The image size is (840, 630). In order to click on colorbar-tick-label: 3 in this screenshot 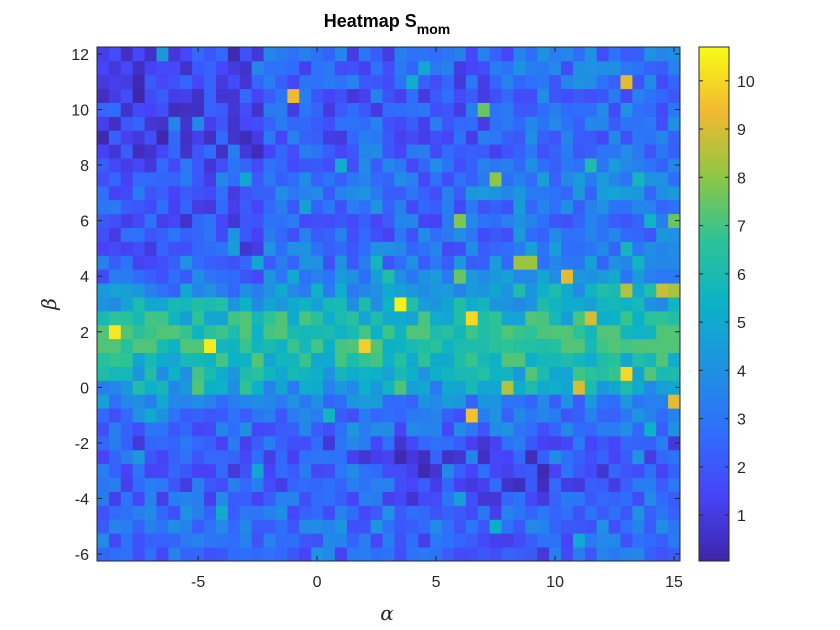, I will do `click(741, 420)`.